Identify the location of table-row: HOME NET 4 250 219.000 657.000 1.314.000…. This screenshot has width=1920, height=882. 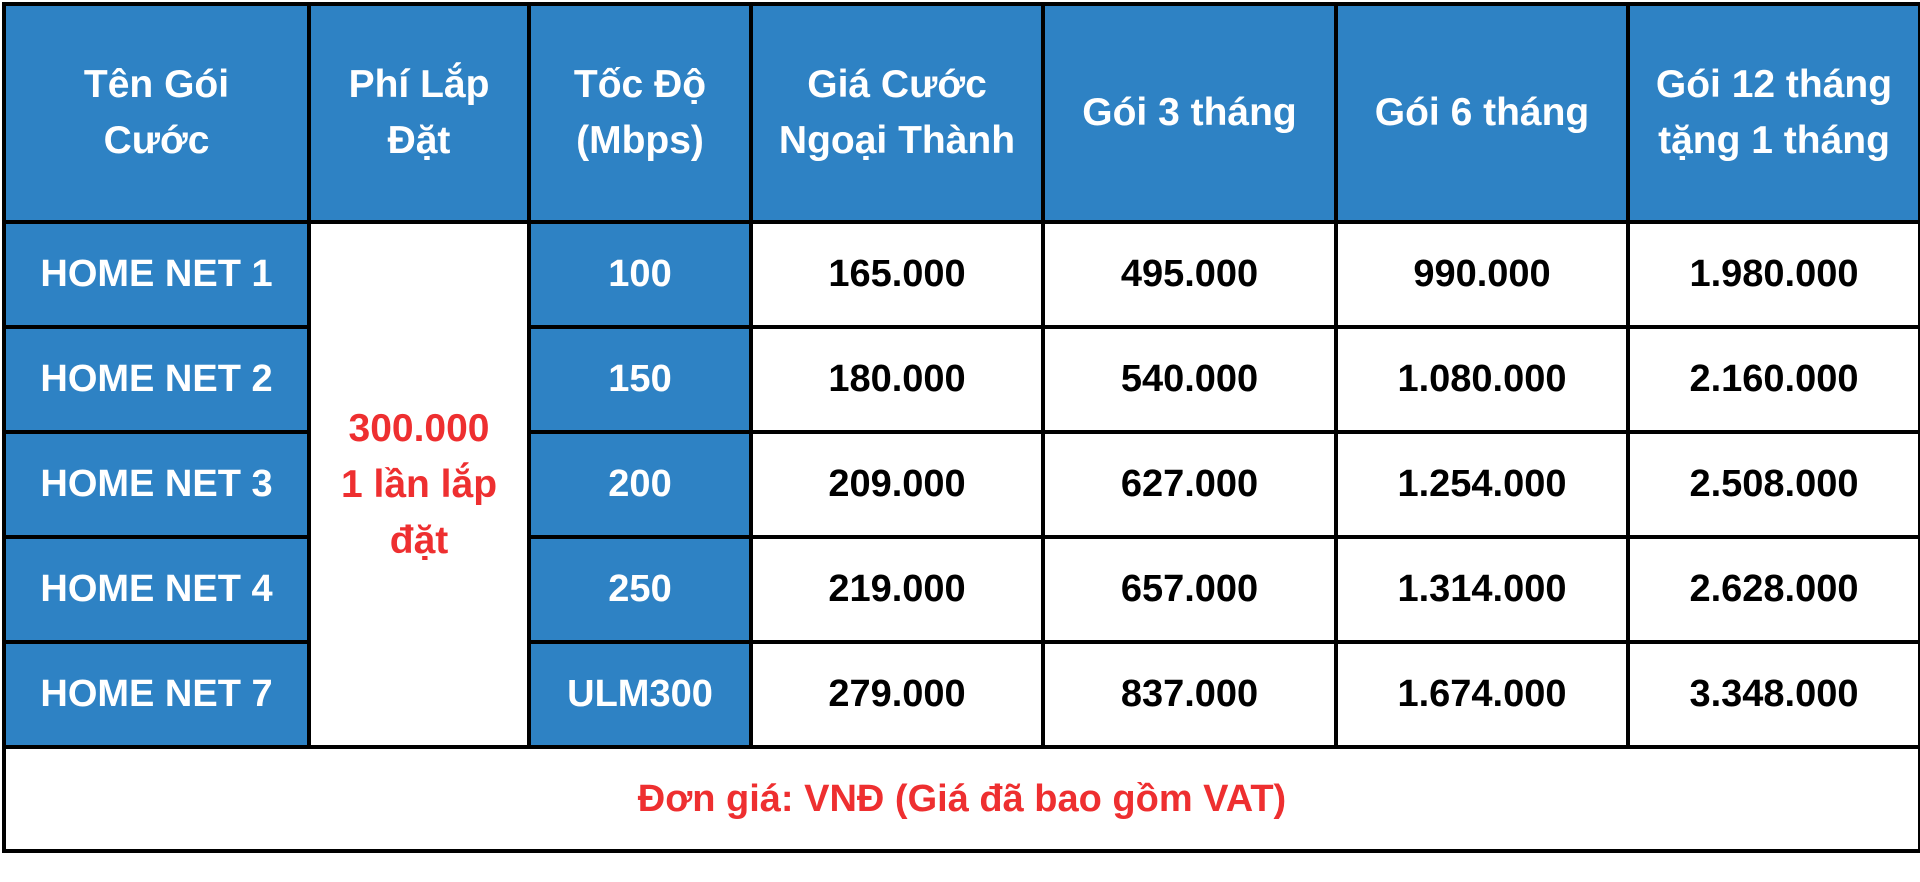
(961, 589).